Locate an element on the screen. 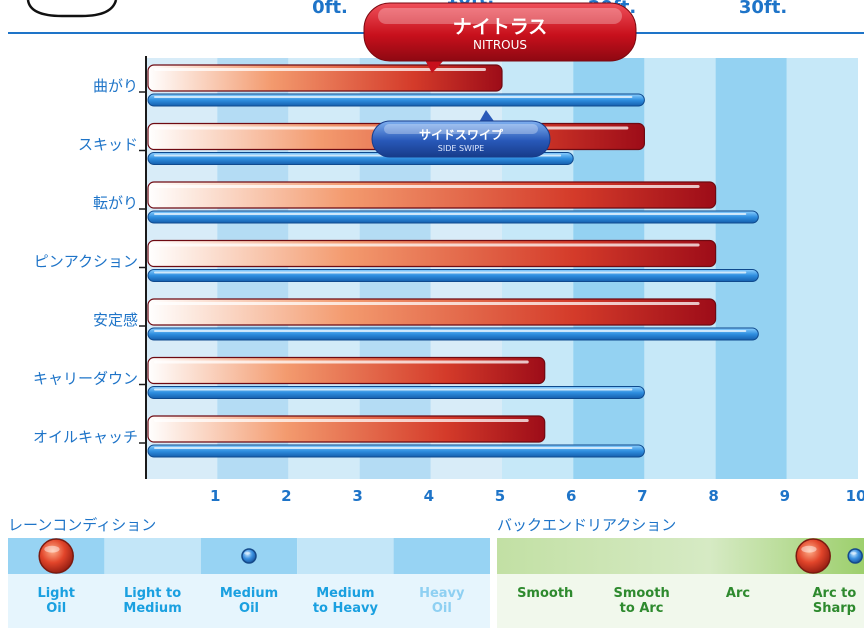 This screenshot has height=628, width=864. backend-cell-label-0: Smooth is located at coordinates (545, 593).